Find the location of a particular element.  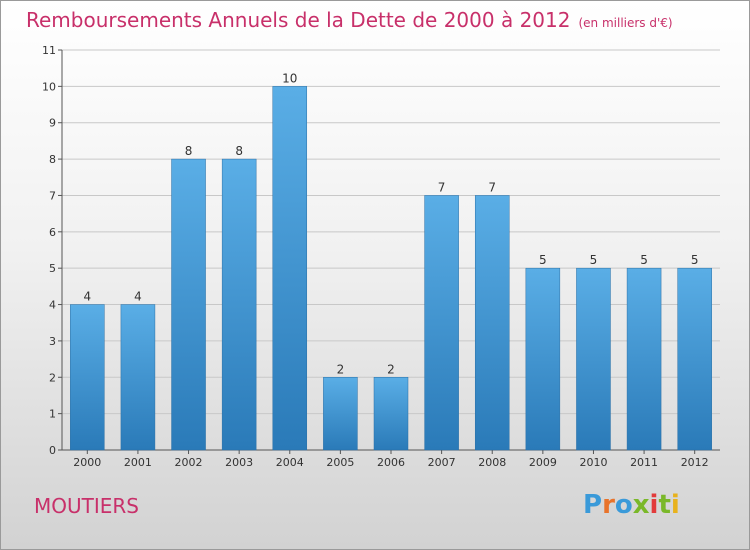

logo-letter: x is located at coordinates (641, 505).